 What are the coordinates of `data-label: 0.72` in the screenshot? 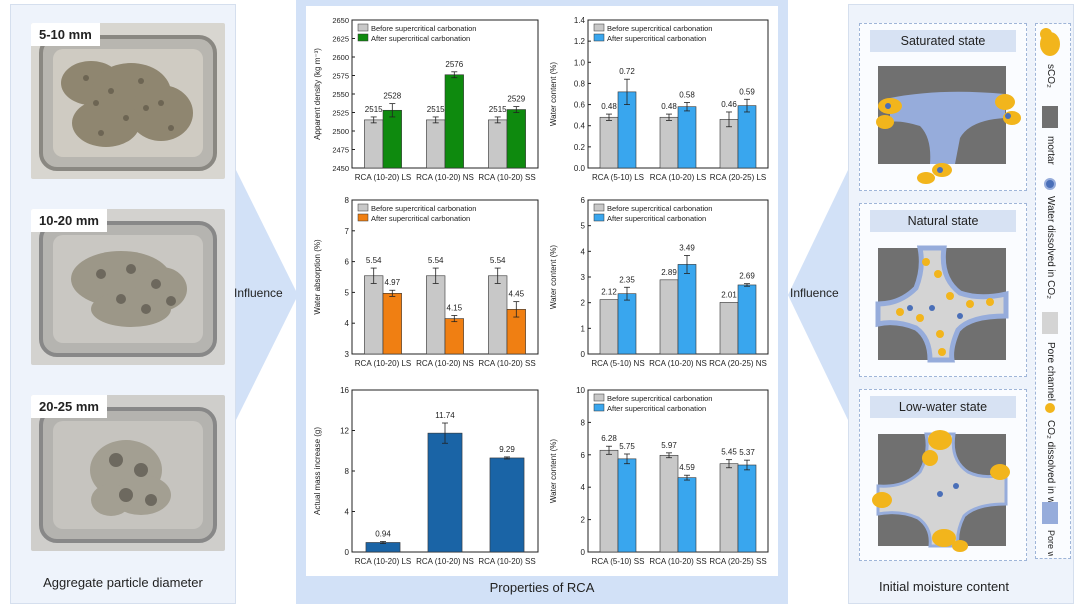 It's located at (627, 71).